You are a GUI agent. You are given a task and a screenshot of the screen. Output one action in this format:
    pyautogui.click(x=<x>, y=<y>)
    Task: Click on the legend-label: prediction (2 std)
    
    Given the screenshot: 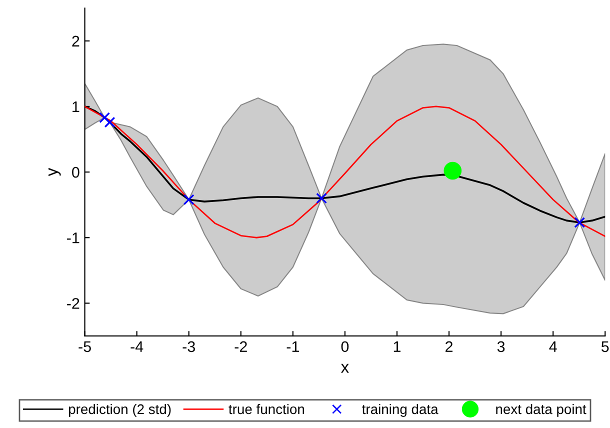 What is the action you would take?
    pyautogui.click(x=119, y=410)
    